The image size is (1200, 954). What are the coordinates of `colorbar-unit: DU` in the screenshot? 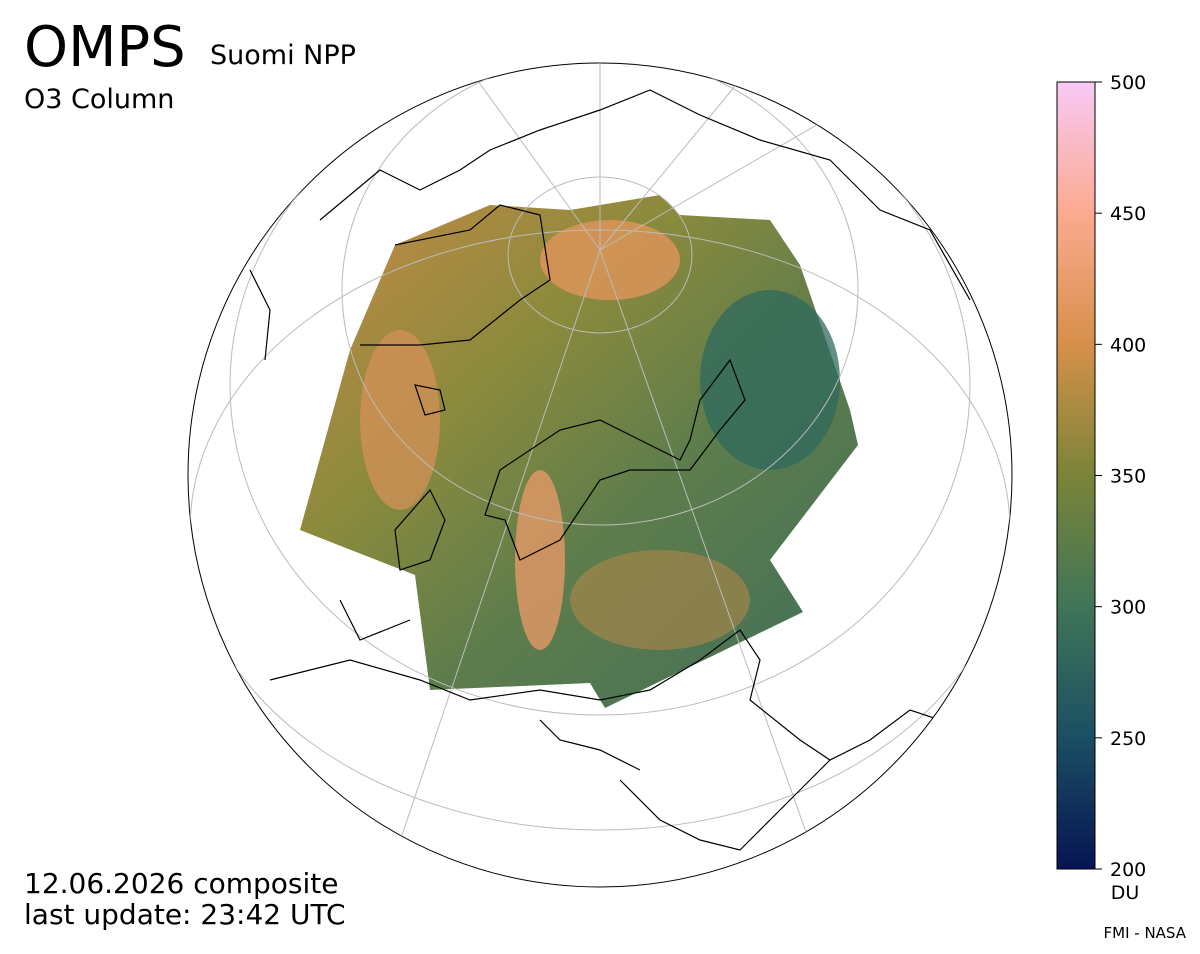 It's located at (1125, 893).